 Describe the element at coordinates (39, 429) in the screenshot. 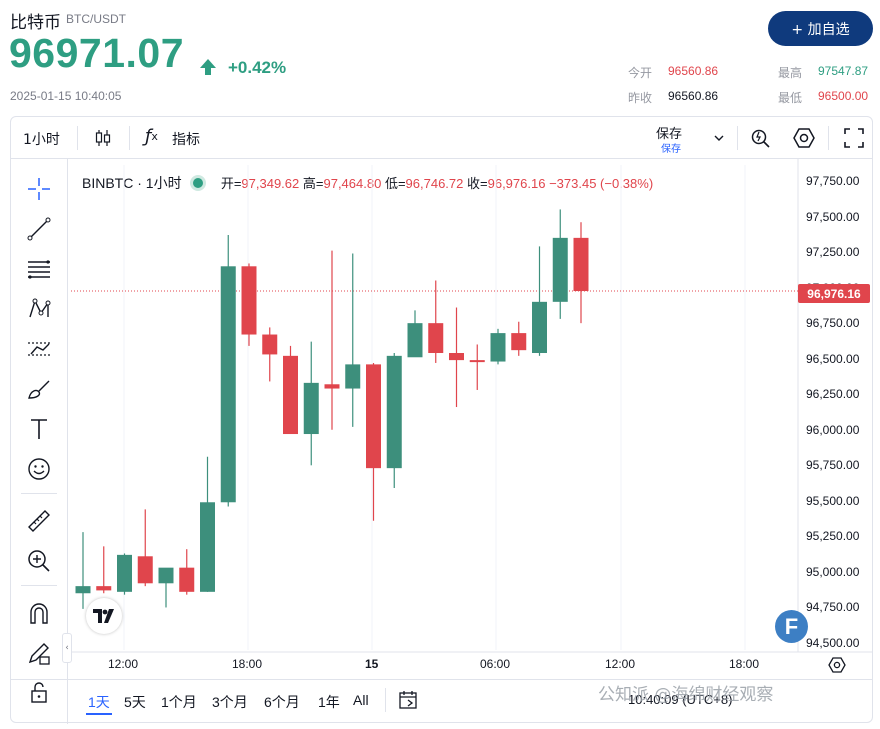

I see `text-tool-icon` at that location.